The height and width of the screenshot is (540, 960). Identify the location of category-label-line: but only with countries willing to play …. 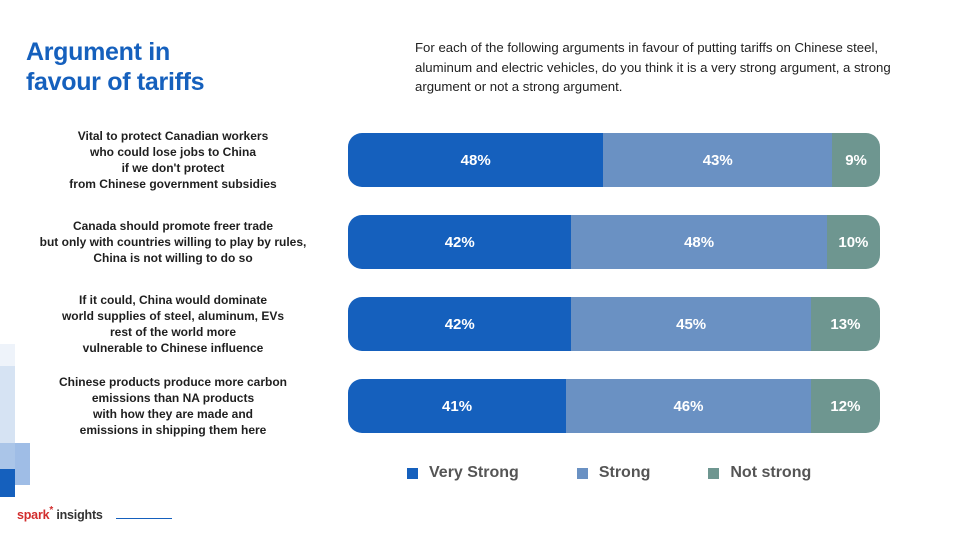
(173, 242).